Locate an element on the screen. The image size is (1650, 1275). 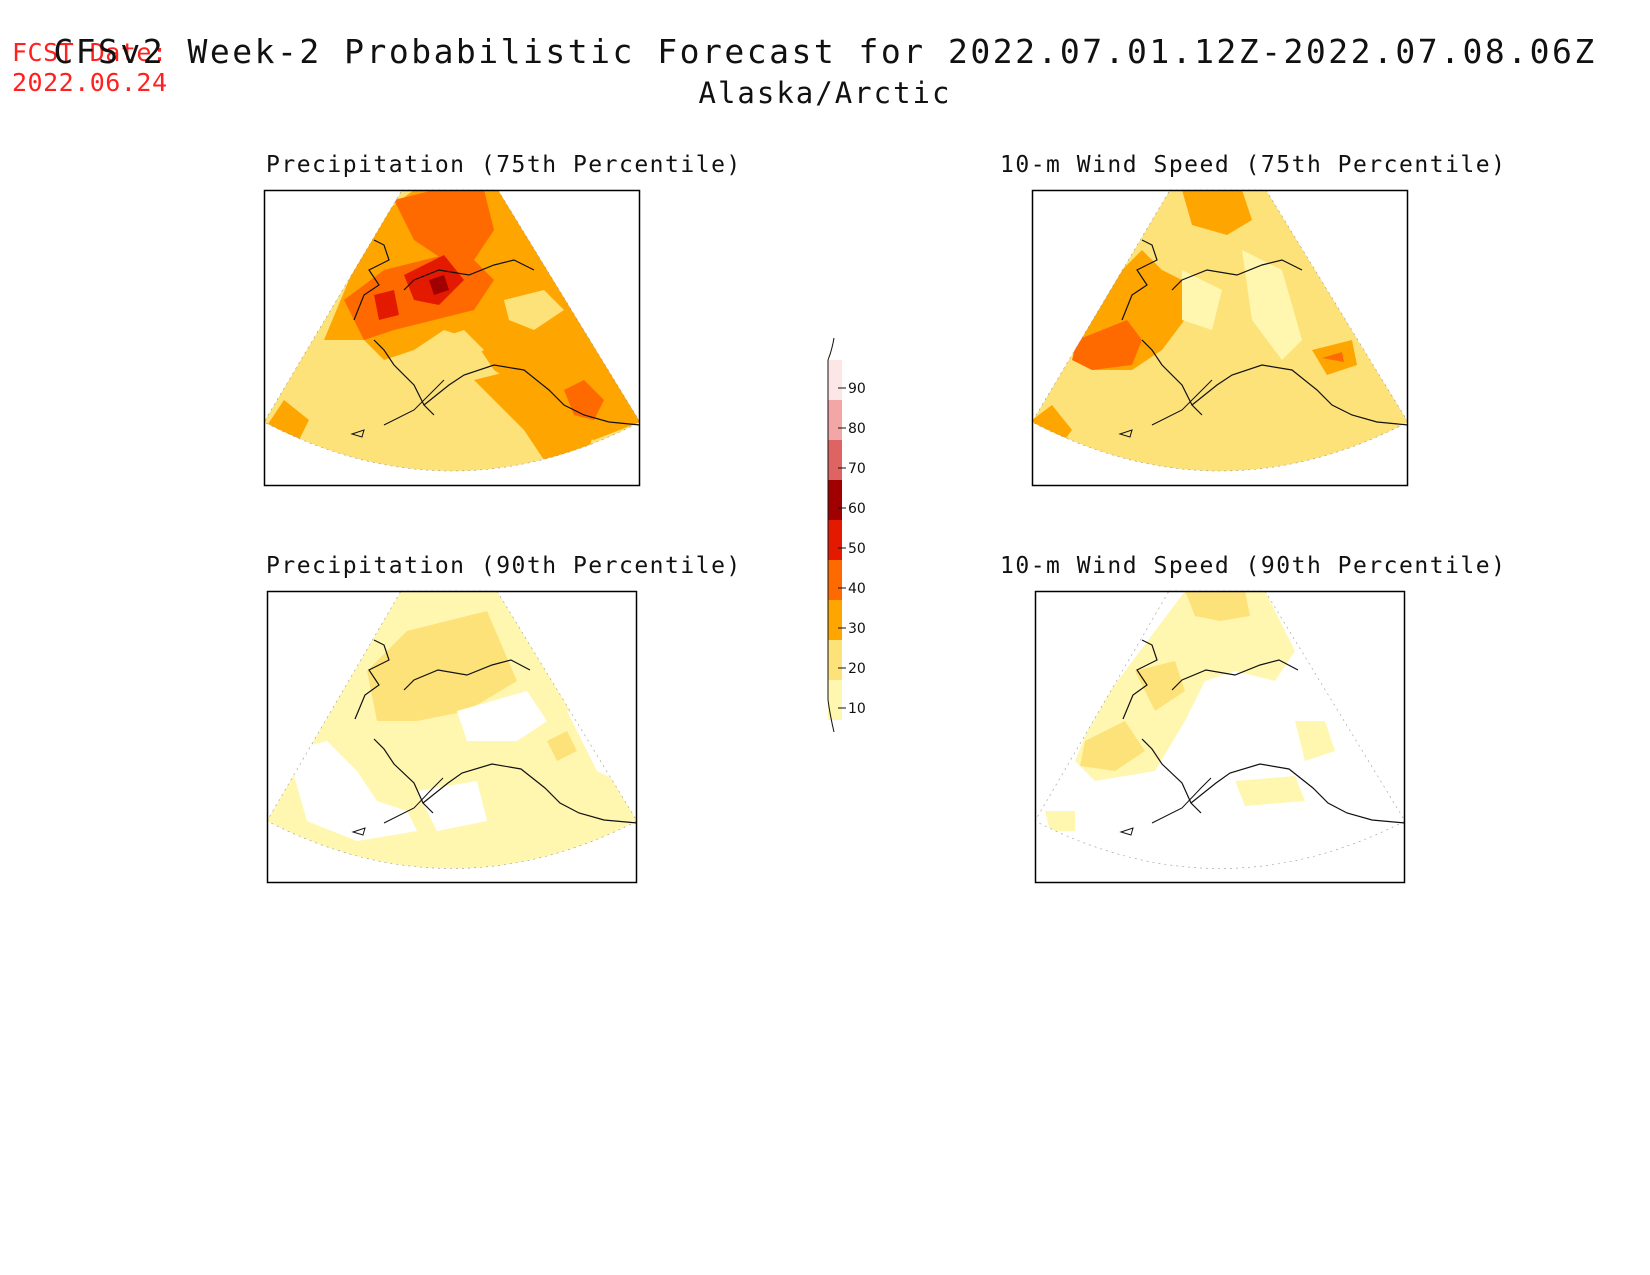
colorbar-tick-label: 50 is located at coordinates (857, 549).